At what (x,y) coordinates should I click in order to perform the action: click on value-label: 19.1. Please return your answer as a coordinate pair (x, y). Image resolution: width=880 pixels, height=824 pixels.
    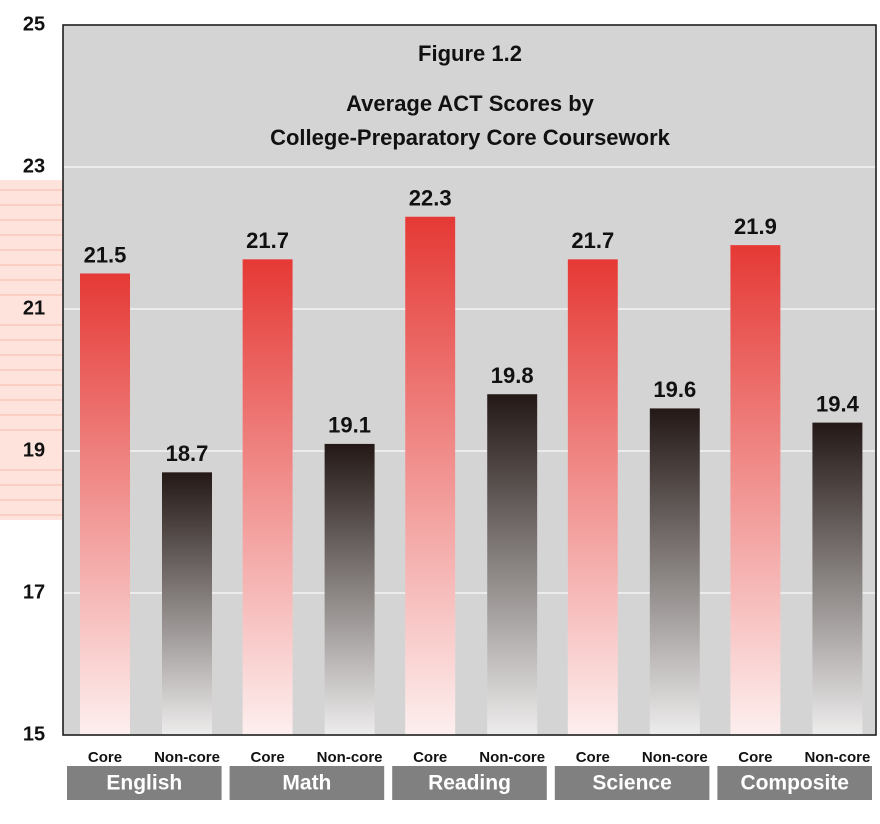
    Looking at the image, I should click on (349, 425).